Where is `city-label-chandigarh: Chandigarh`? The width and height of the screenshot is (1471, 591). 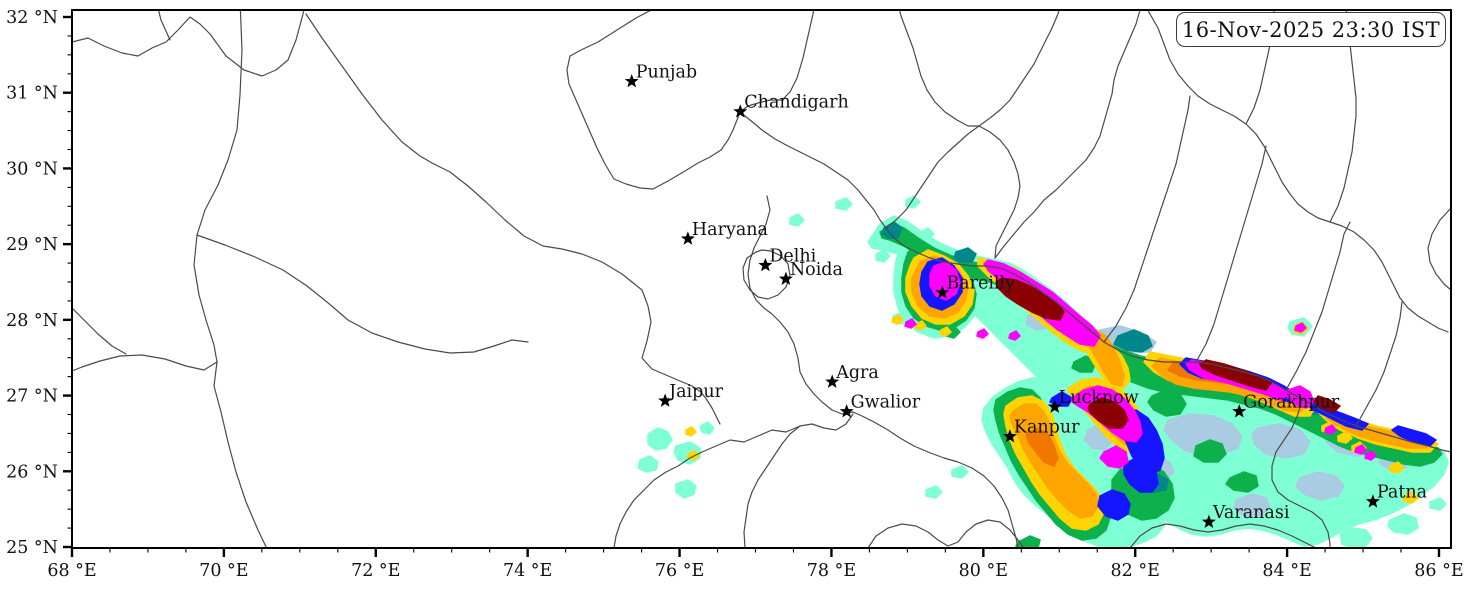 city-label-chandigarh: Chandigarh is located at coordinates (796, 103).